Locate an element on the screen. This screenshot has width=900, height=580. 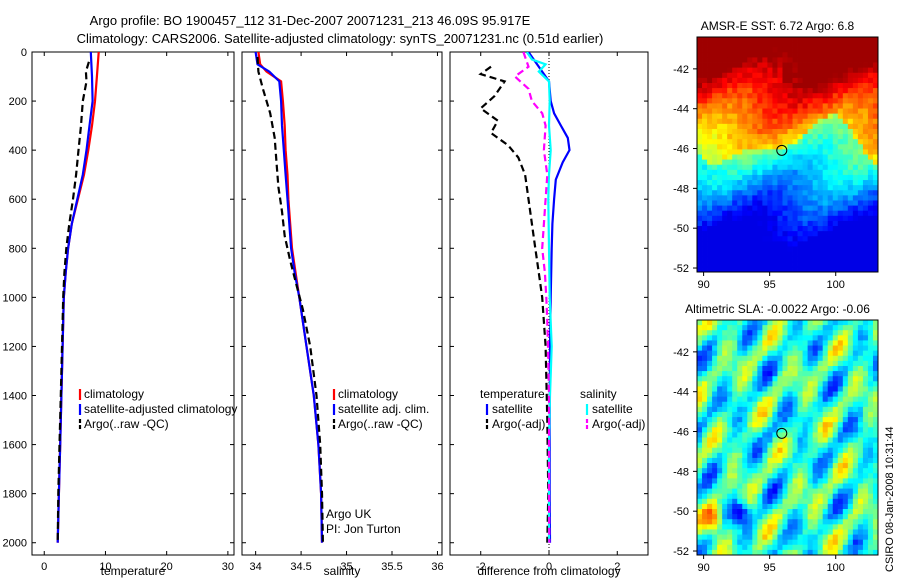
x-tick-label: 34.5 is located at coordinates (300, 567).